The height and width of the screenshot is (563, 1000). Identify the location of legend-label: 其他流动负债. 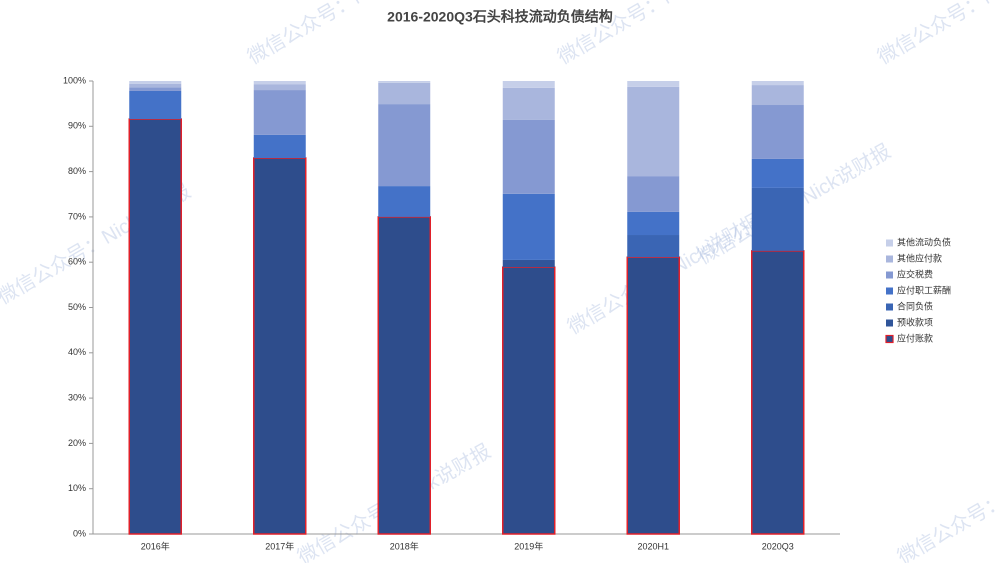
(924, 241).